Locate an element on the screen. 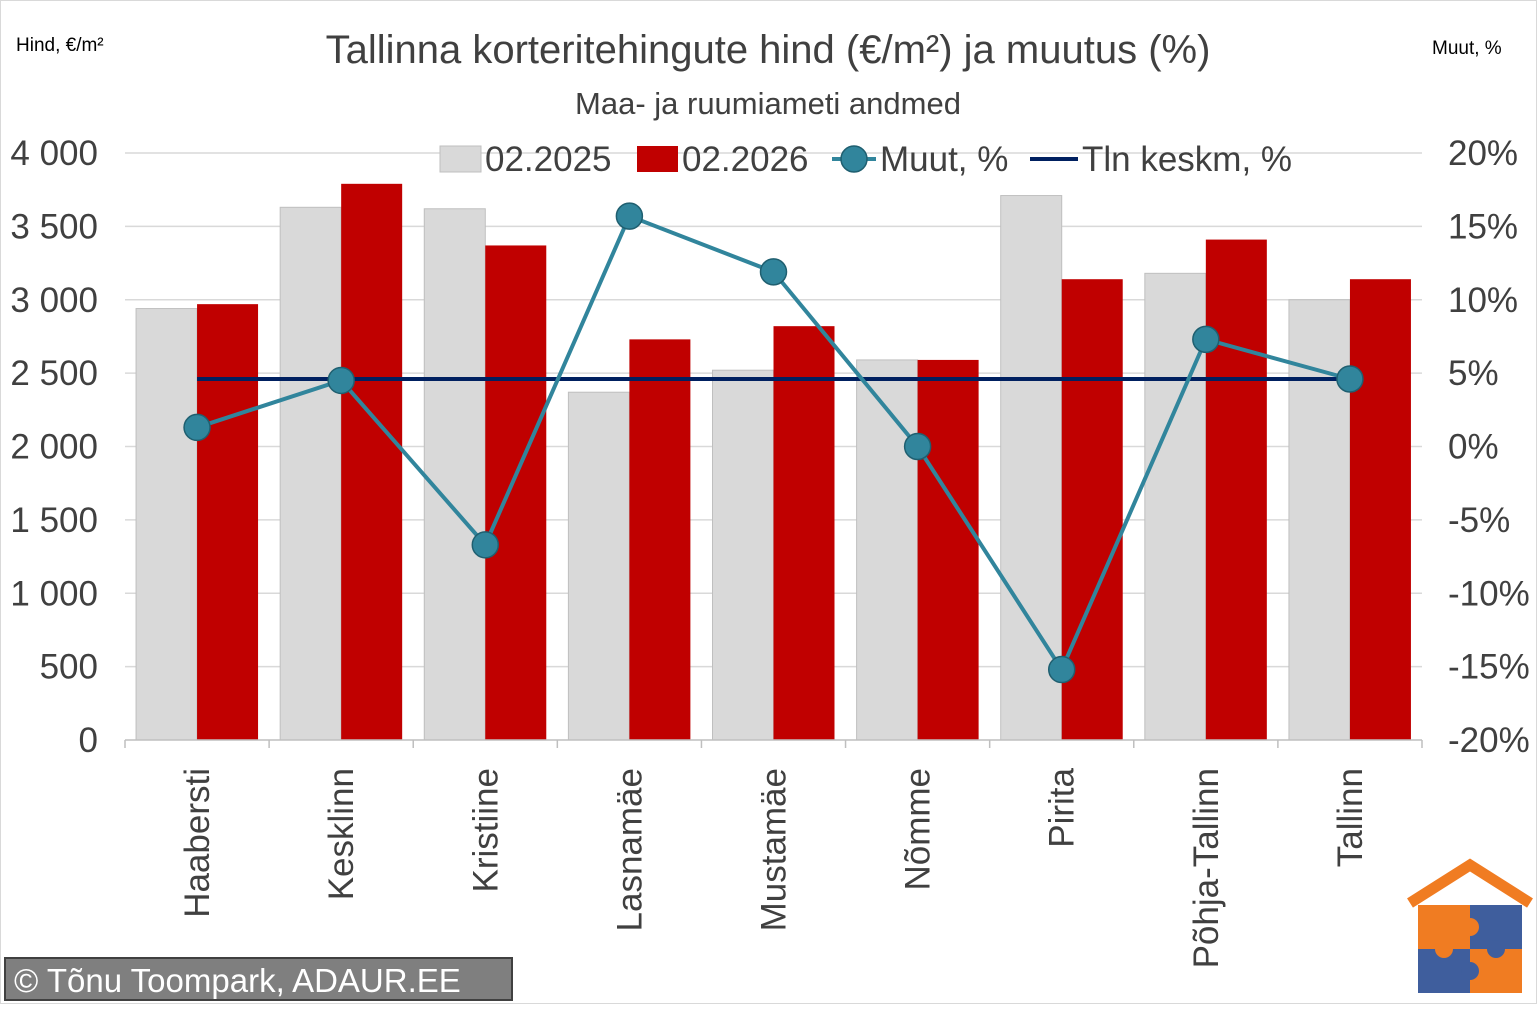 Image resolution: width=1538 pixels, height=1010 pixels. category-label: Haabersti is located at coordinates (197, 843).